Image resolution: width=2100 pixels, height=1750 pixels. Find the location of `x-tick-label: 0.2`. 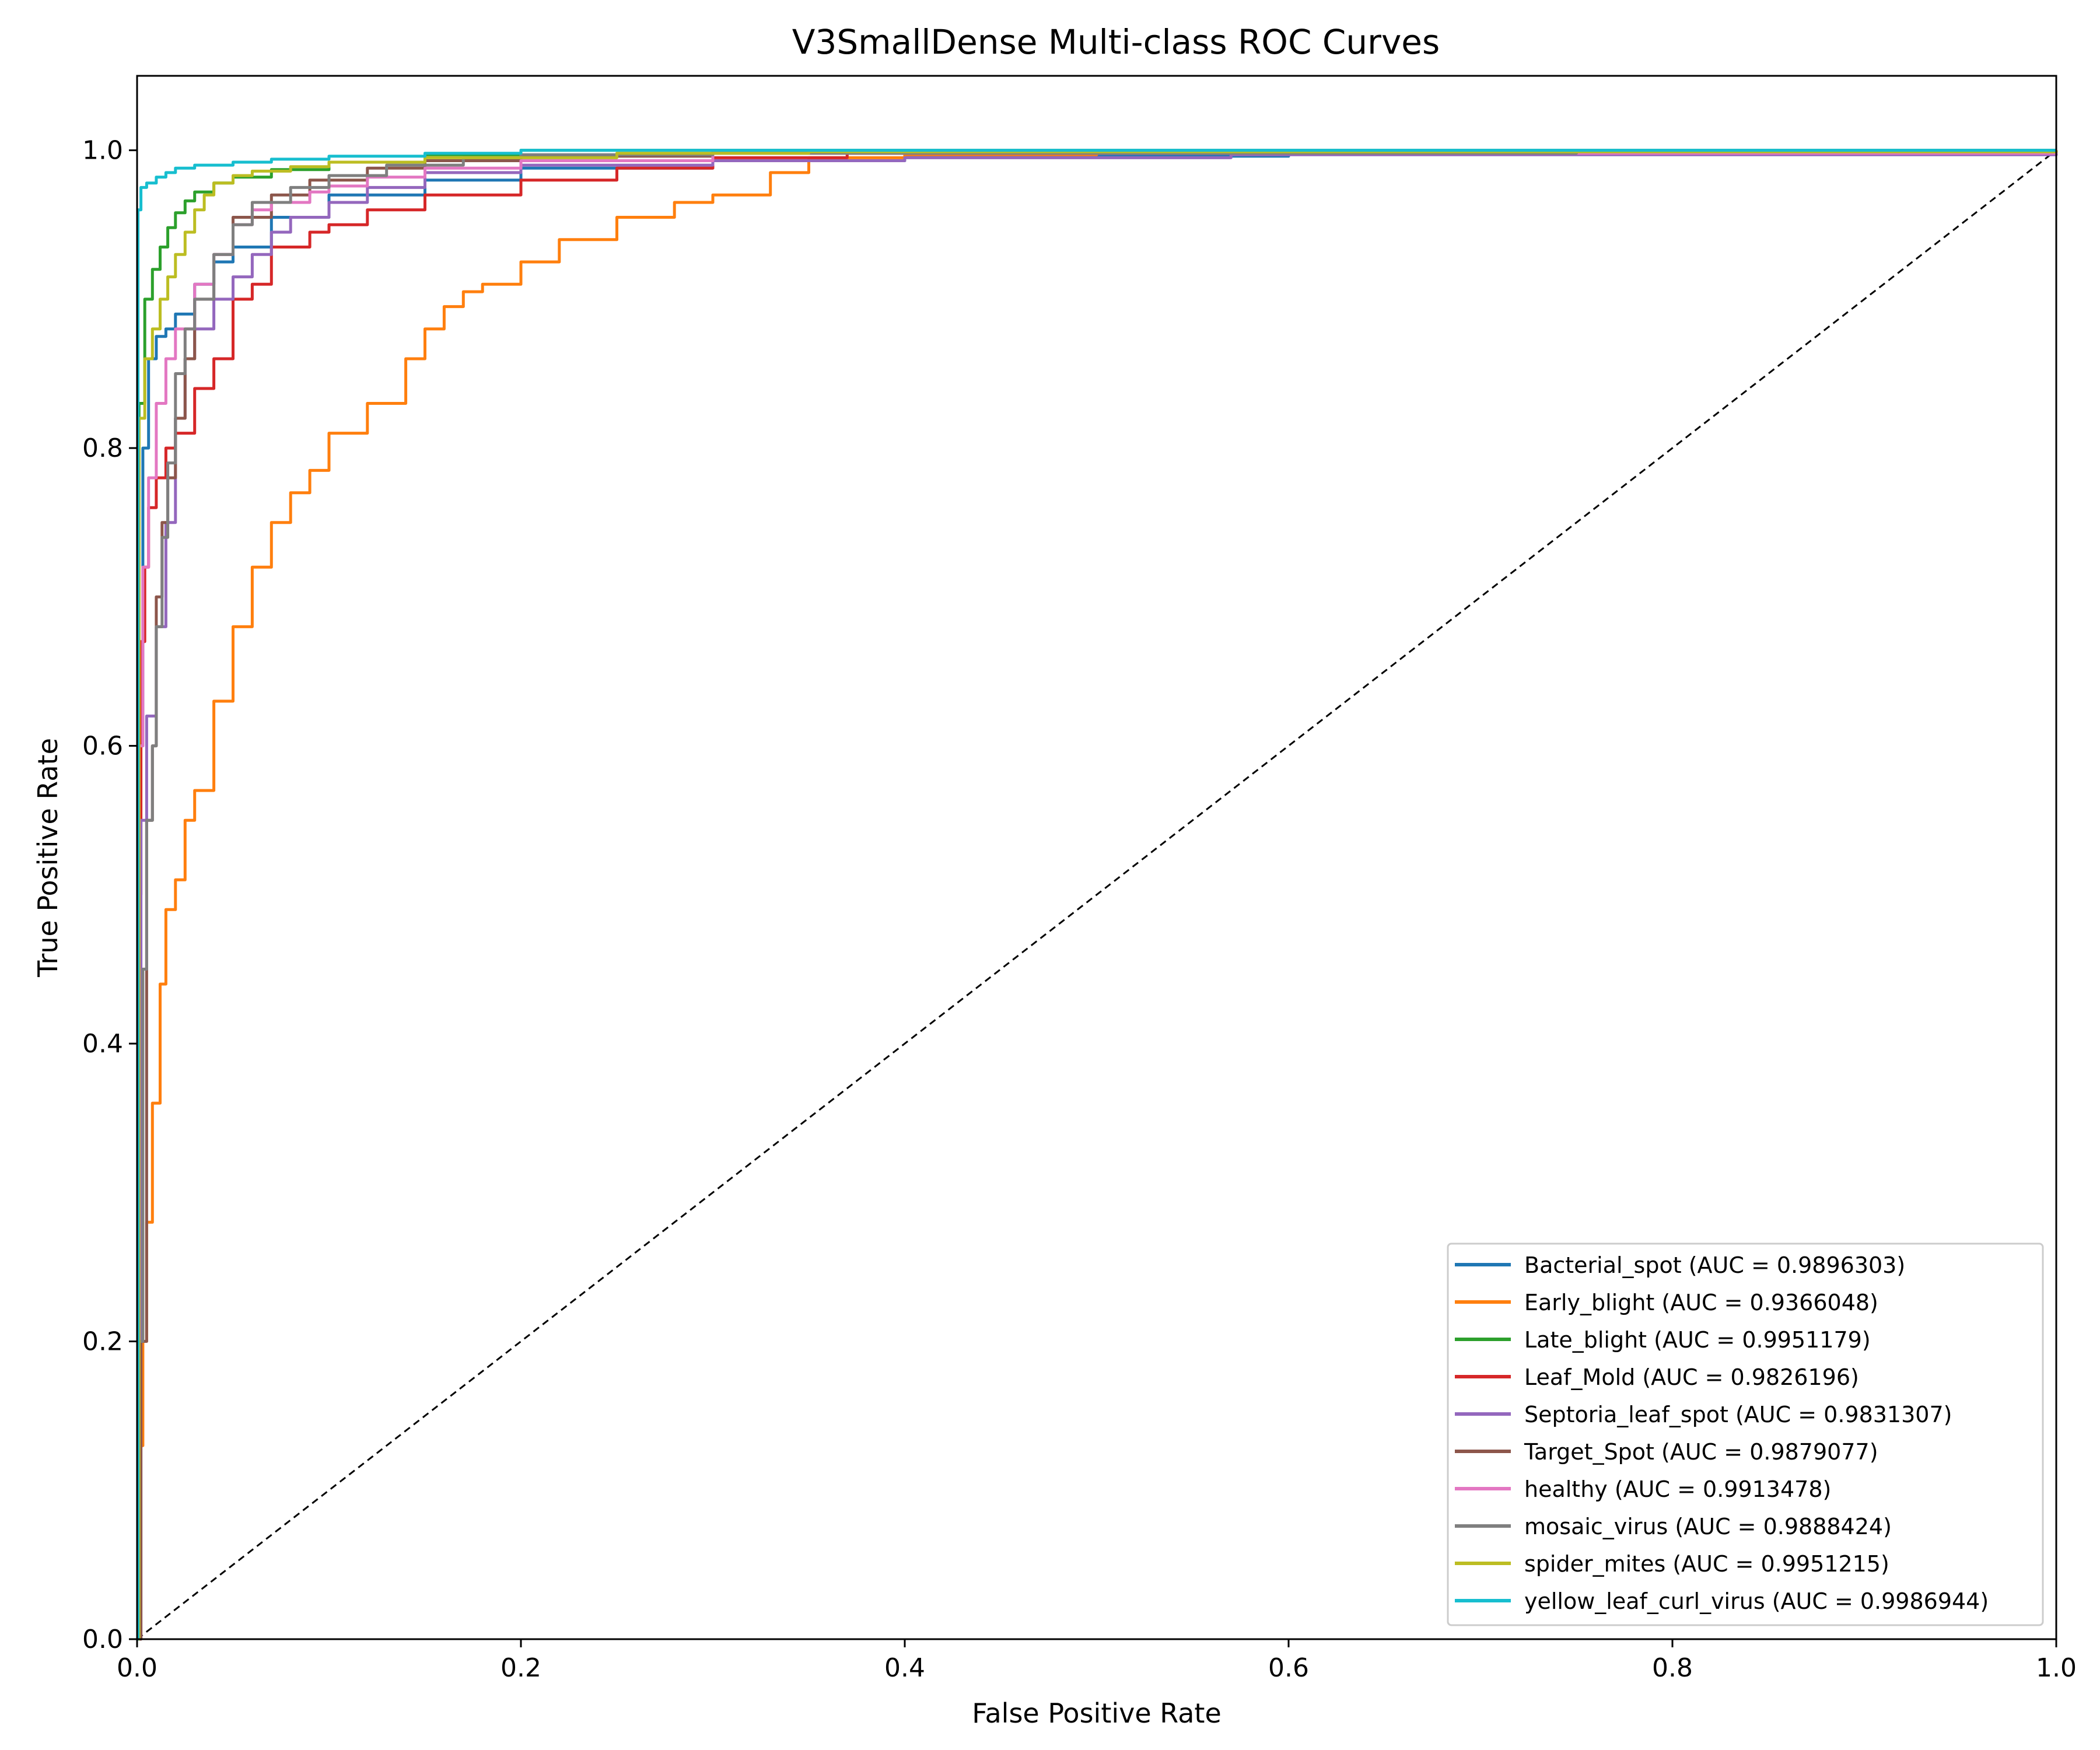

x-tick-label: 0.2 is located at coordinates (521, 1668).